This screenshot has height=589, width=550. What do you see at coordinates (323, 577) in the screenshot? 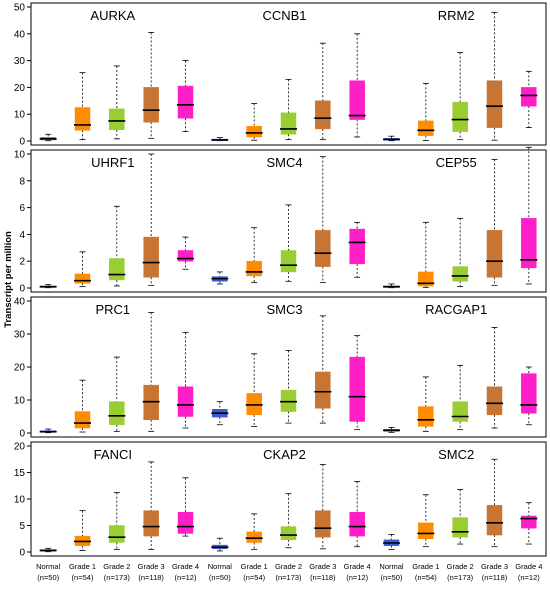
I see `x-group-count: (n=118)` at bounding box center [323, 577].